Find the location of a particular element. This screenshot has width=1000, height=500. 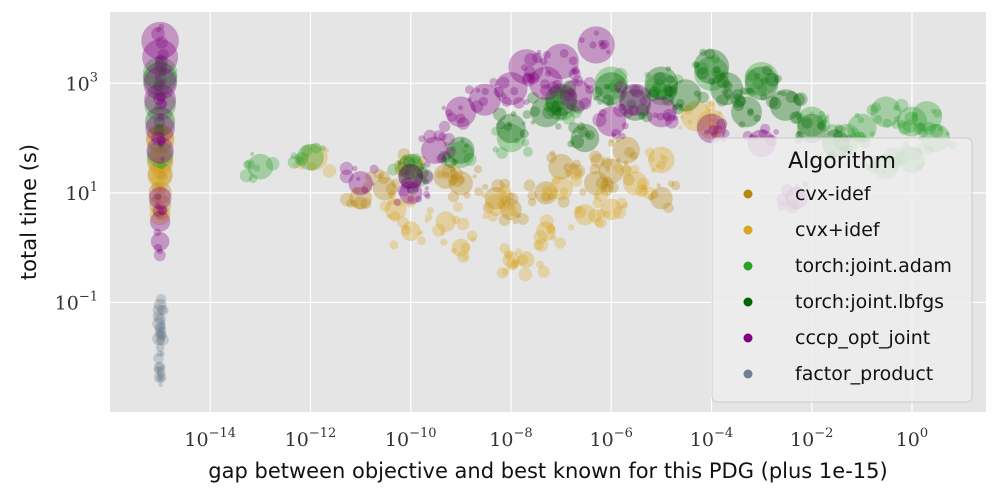

legend-marker is located at coordinates (748, 194).